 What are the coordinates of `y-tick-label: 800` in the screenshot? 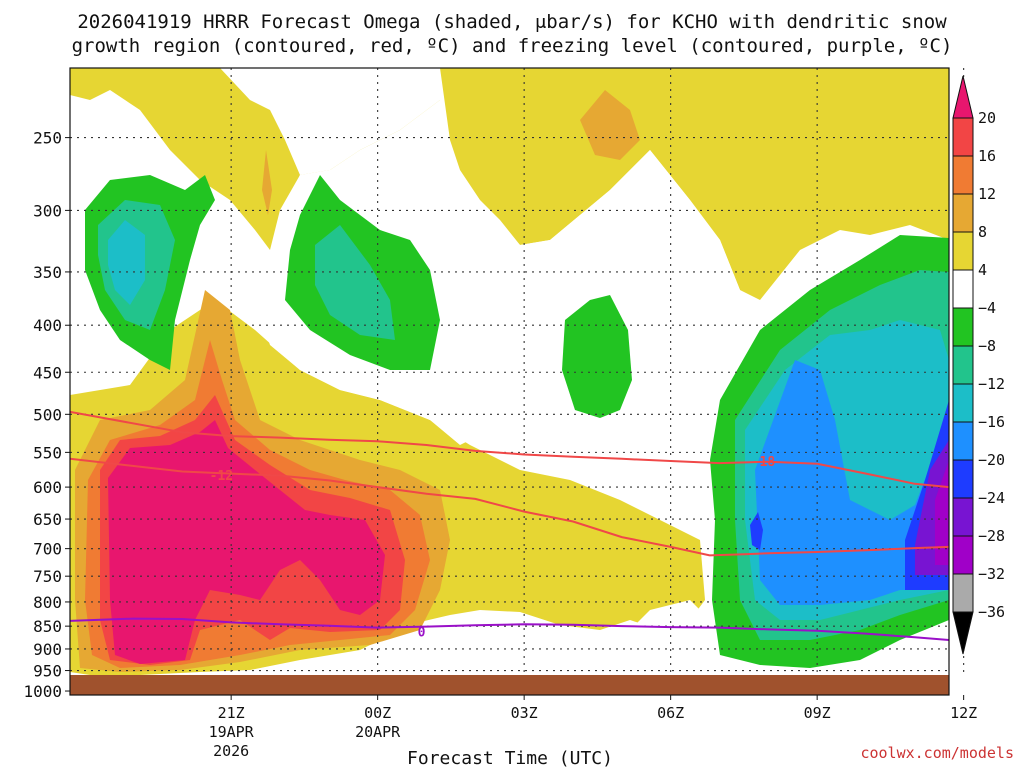 It's located at (47, 602).